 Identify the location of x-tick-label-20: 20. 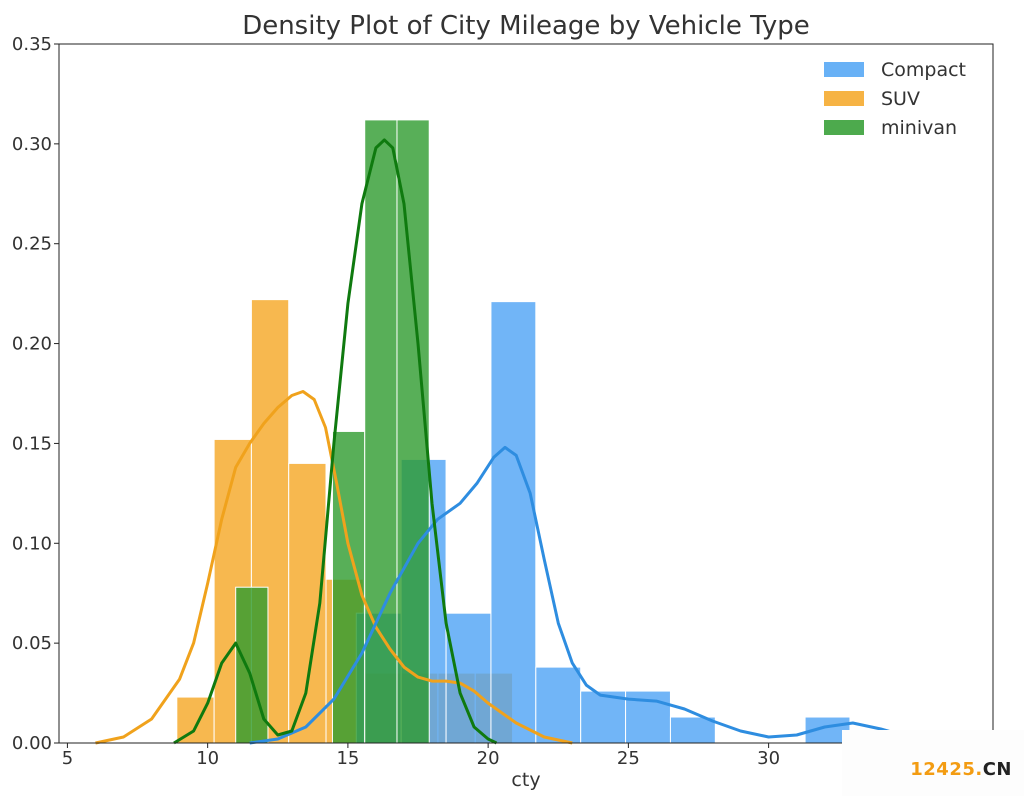
(488, 758).